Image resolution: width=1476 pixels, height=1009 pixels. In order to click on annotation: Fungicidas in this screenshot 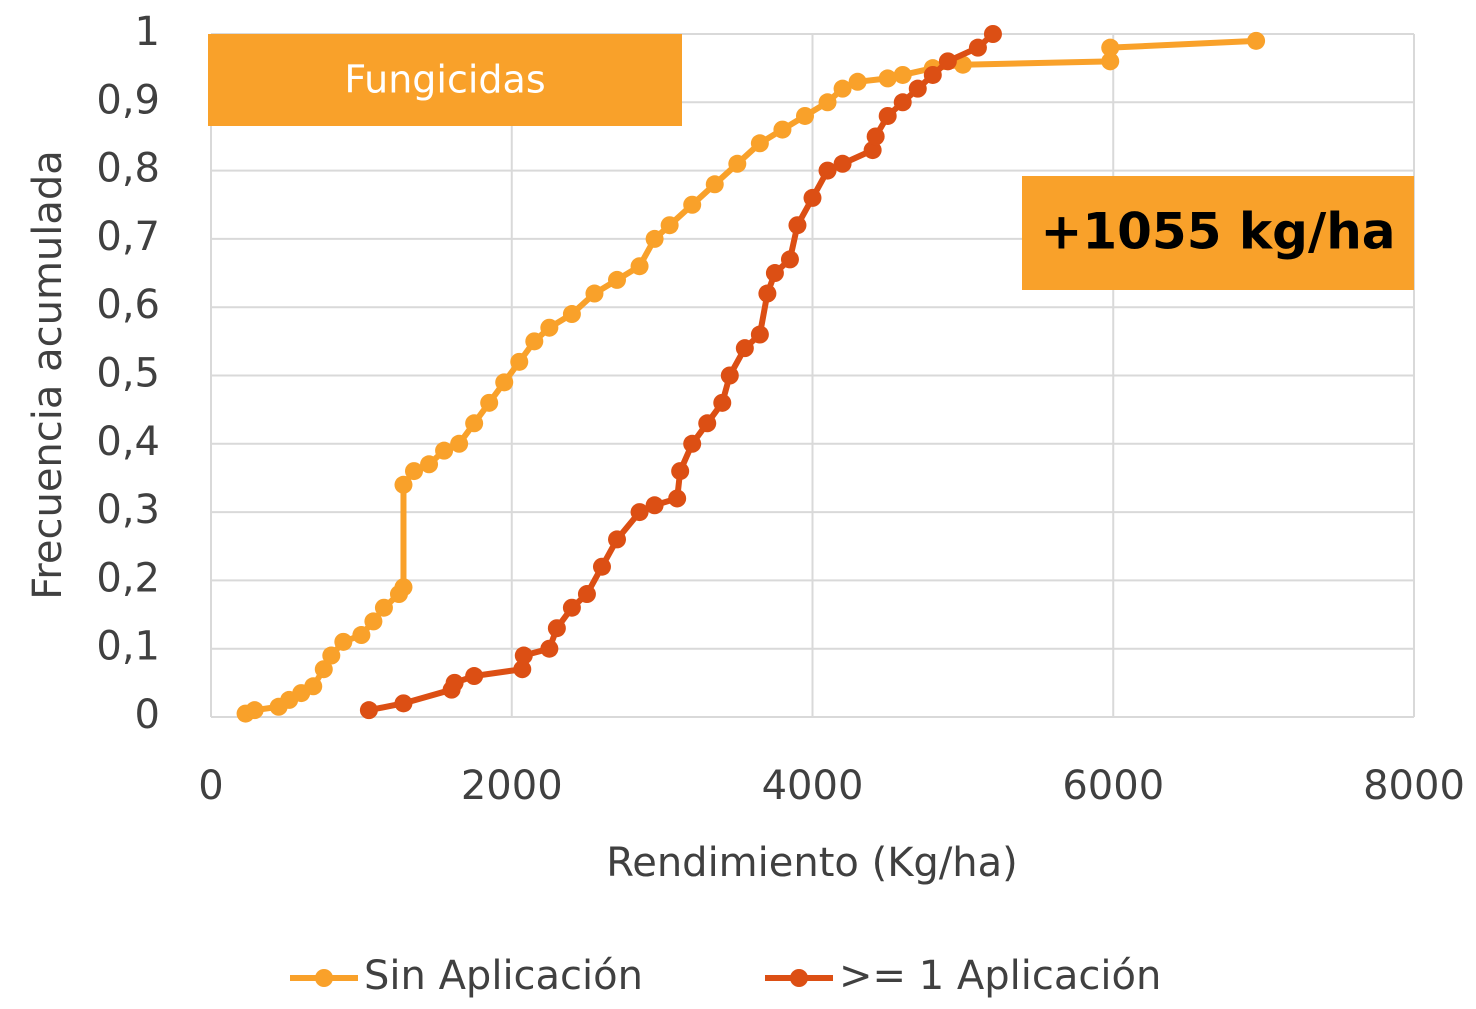, I will do `click(444, 80)`.